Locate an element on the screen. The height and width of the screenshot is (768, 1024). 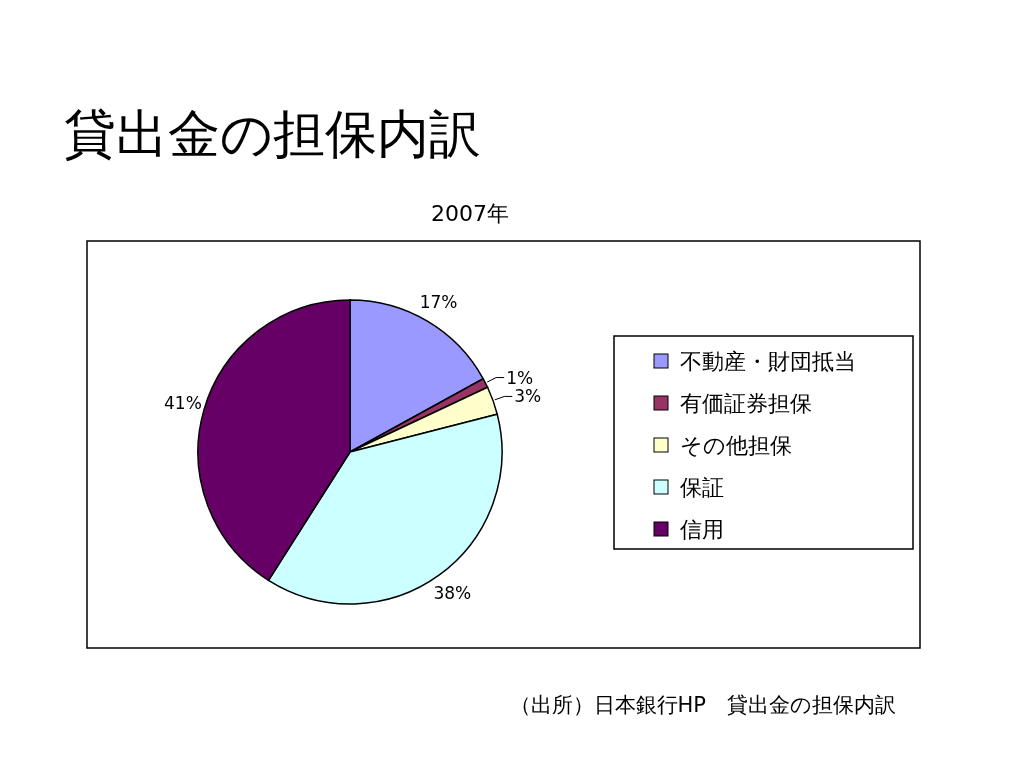
legend-label: 信用 is located at coordinates (702, 529).